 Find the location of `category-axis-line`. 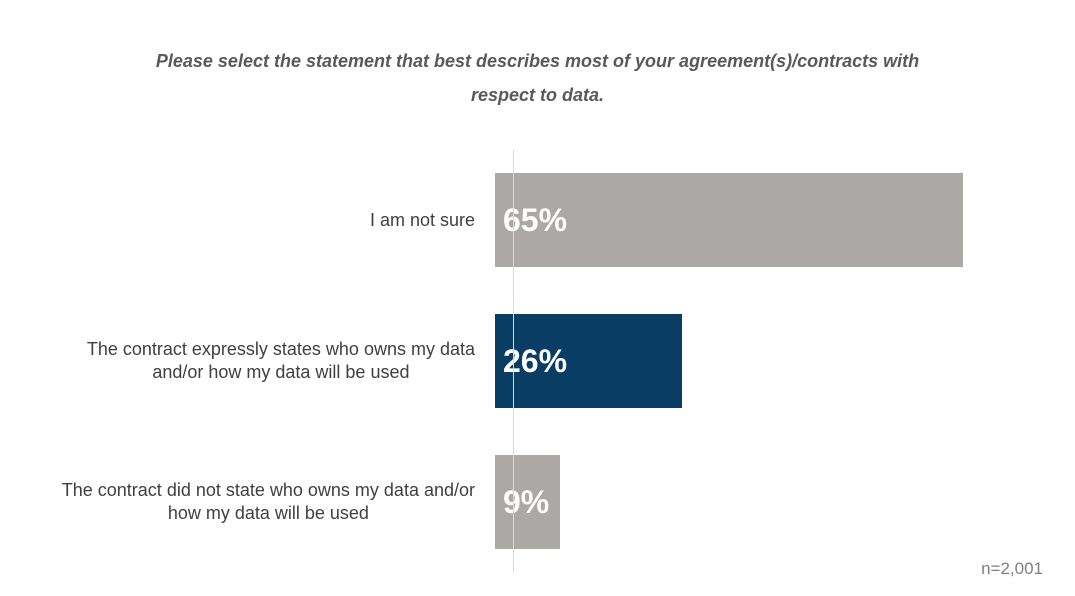

category-axis-line is located at coordinates (513, 361).